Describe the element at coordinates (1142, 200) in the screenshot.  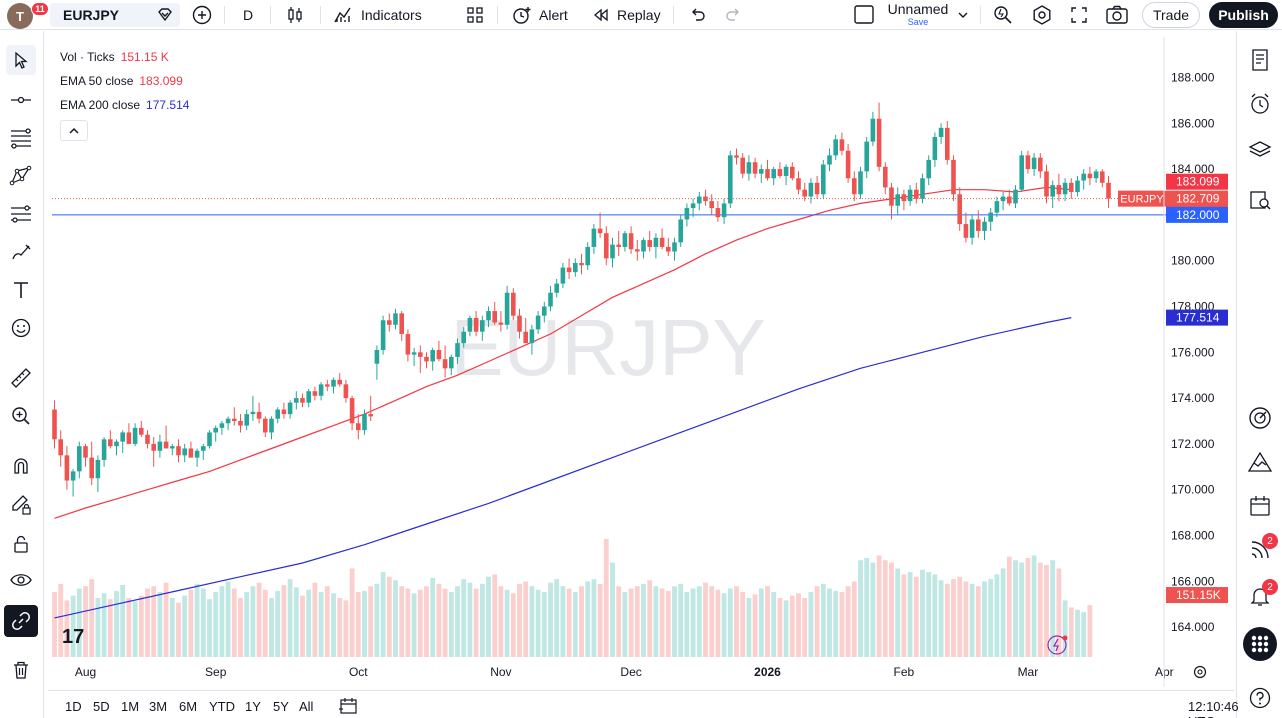
I see `last-price-symbol-text: EURJPY` at that location.